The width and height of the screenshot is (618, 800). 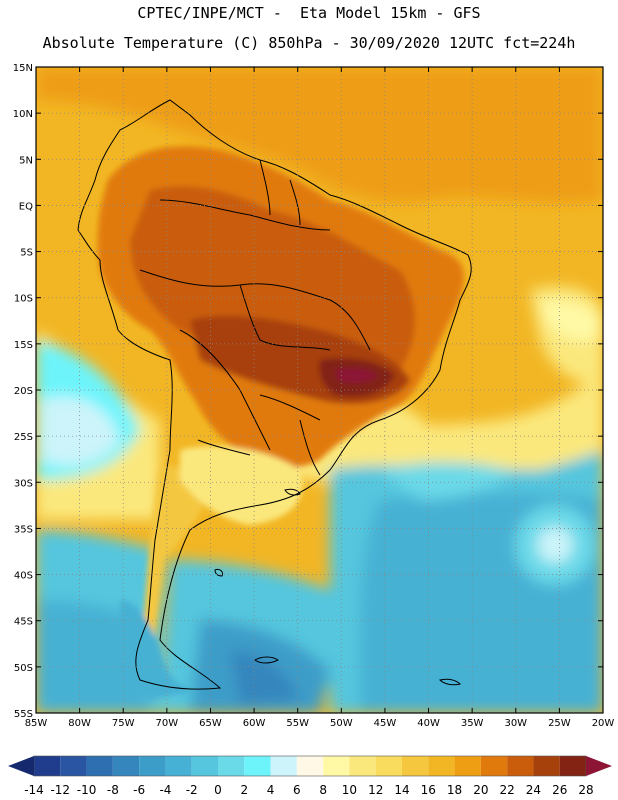 I want to click on colorbar-label: 6, so click(x=297, y=790).